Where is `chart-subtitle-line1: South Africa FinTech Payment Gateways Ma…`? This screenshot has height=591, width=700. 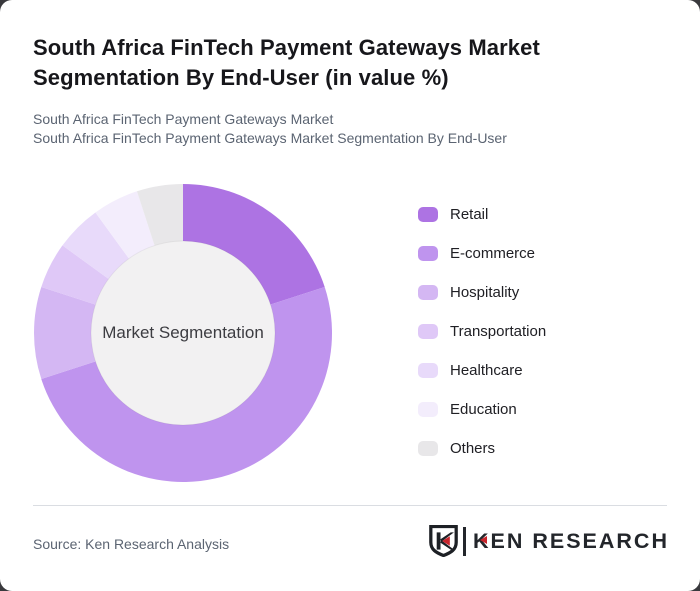 chart-subtitle-line1: South Africa FinTech Payment Gateways Ma… is located at coordinates (183, 119).